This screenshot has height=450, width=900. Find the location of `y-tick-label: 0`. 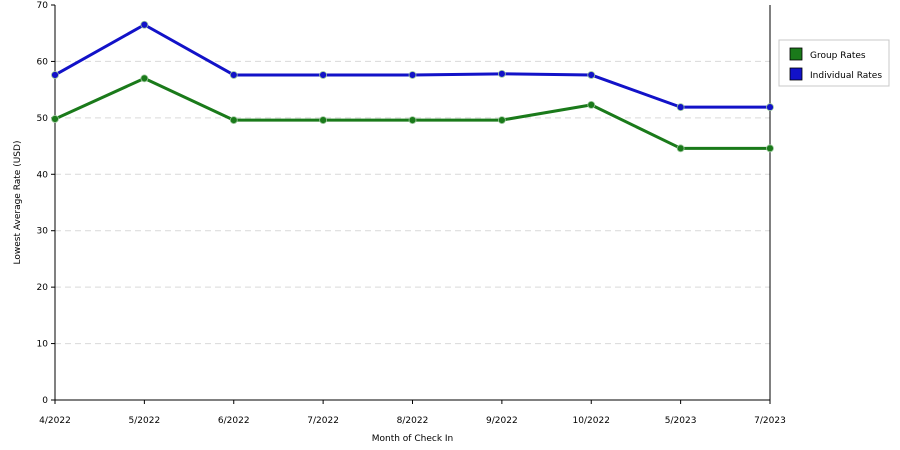

y-tick-label: 0 is located at coordinates (45, 401).